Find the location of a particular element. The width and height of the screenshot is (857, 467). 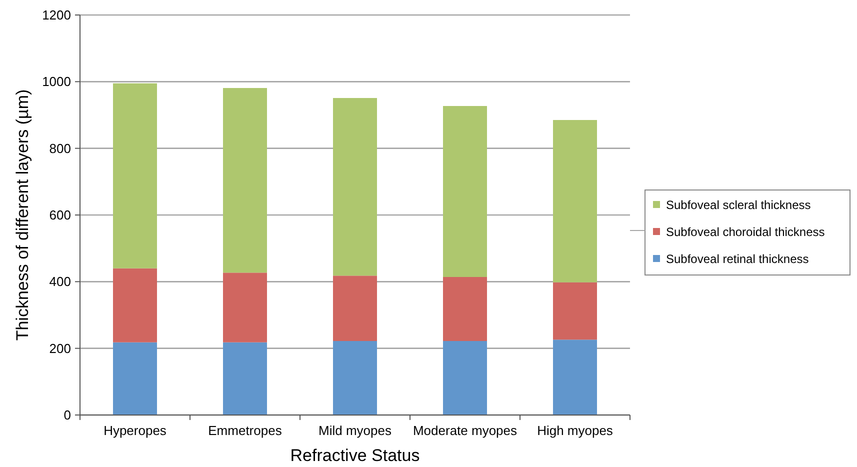

y-tick-label: 1000 is located at coordinates (56, 82).